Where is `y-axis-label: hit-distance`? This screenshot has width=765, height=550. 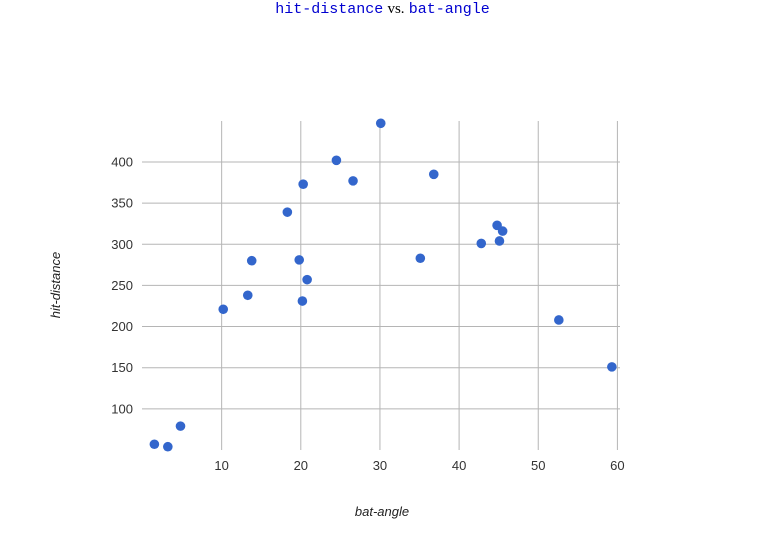
y-axis-label: hit-distance is located at coordinates (55, 285).